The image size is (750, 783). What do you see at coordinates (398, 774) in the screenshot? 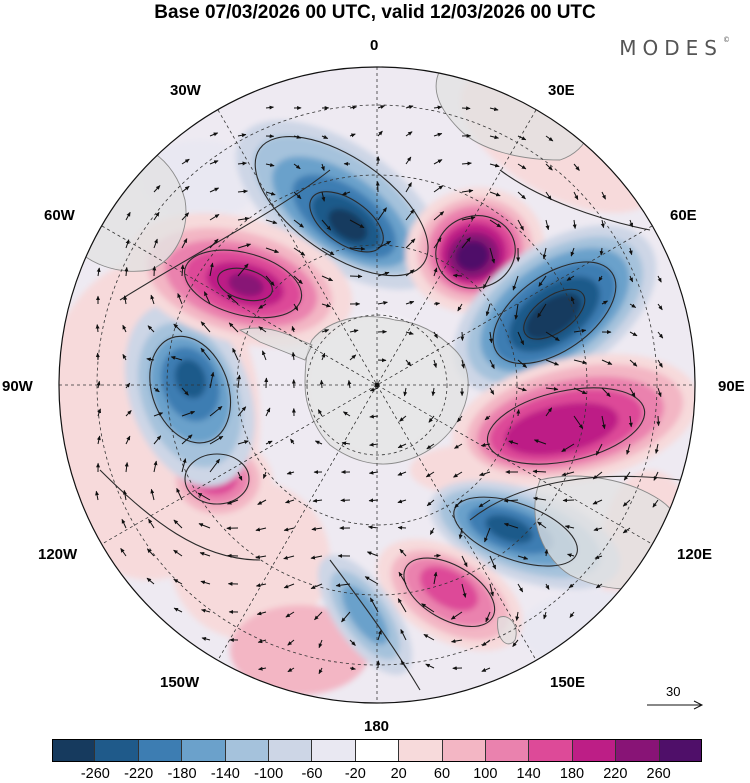
I see `colorbar-tick-label: 20` at bounding box center [398, 774].